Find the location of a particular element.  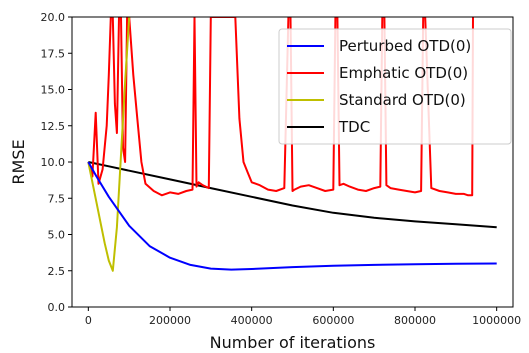

x-tick-label: 600000 is located at coordinates (333, 320).